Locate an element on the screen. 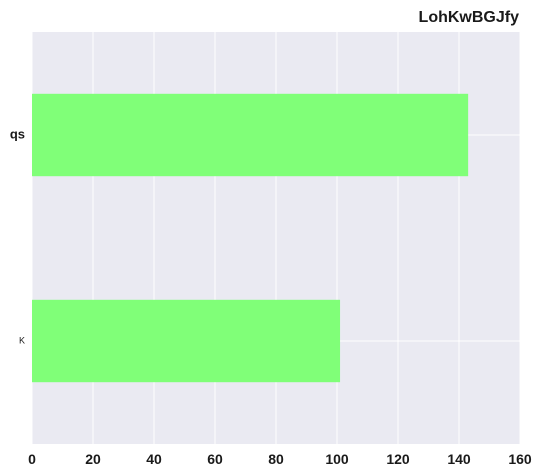 This screenshot has height=476, width=544. x-tick-label-2: 40 is located at coordinates (154, 459).